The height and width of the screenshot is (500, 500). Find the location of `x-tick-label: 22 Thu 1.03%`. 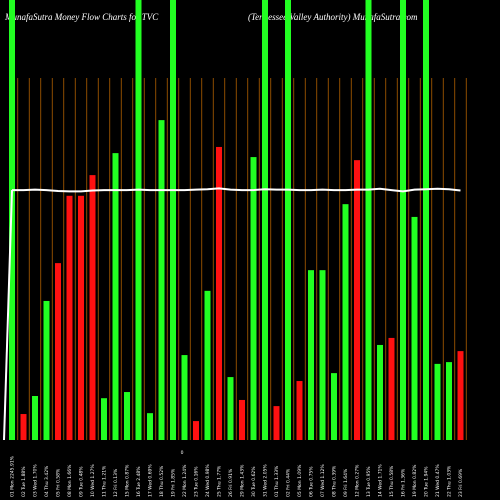

x-tick-label: 22 Thu 1.03% is located at coordinates (450, 481).